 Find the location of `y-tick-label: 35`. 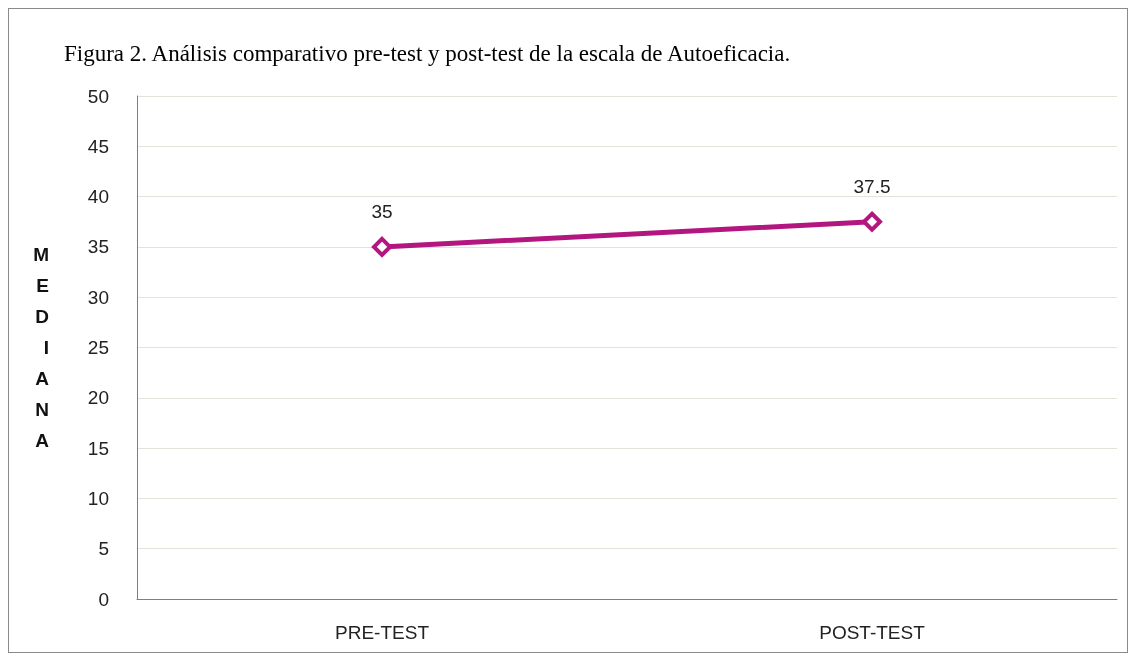

y-tick-label: 35 is located at coordinates (98, 247).